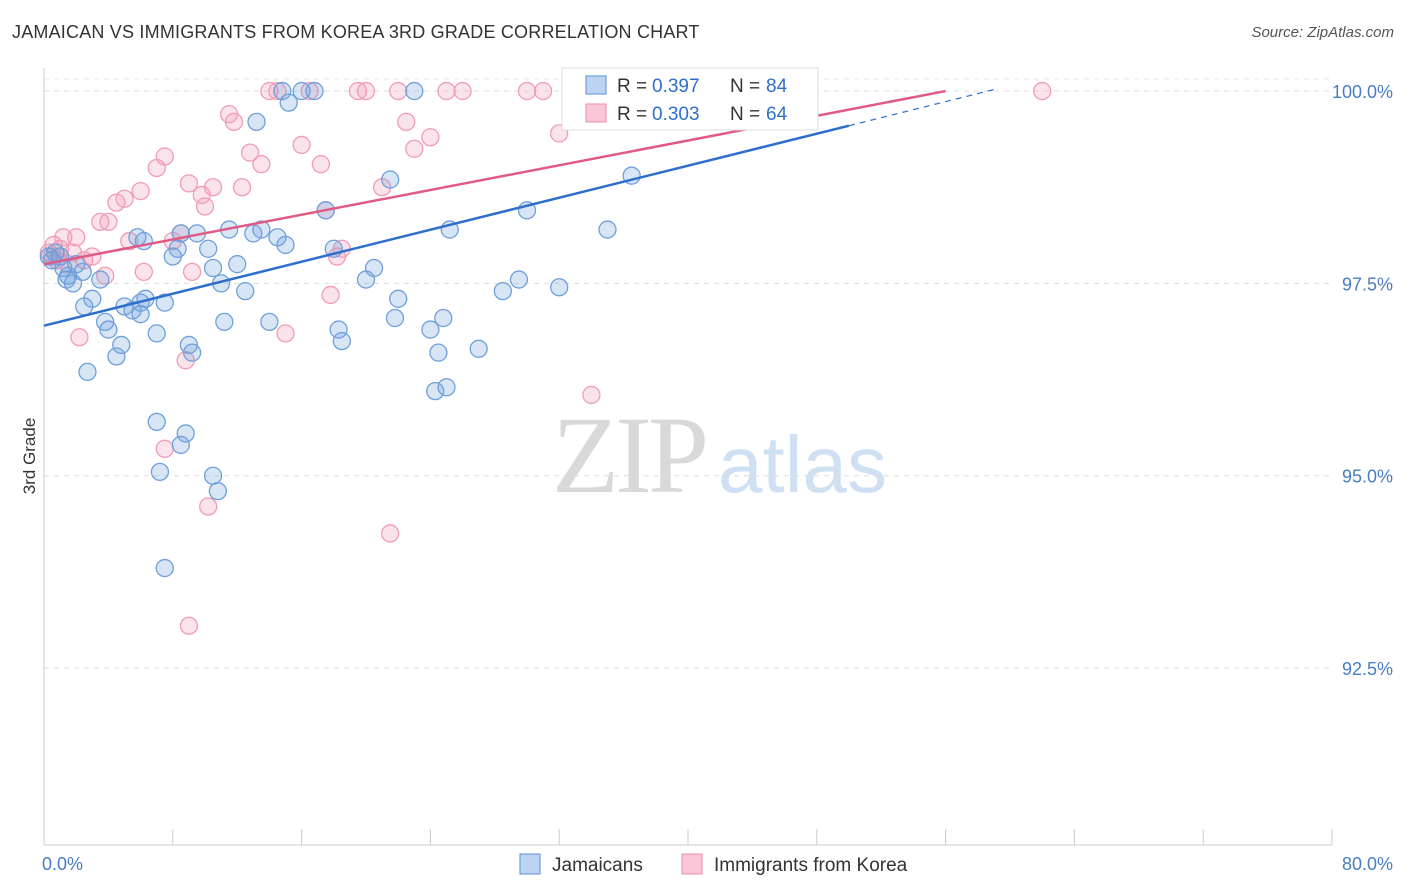 This screenshot has width=1406, height=892. What do you see at coordinates (676, 114) in the screenshot?
I see `legend-r-value-2: 0.303` at bounding box center [676, 114].